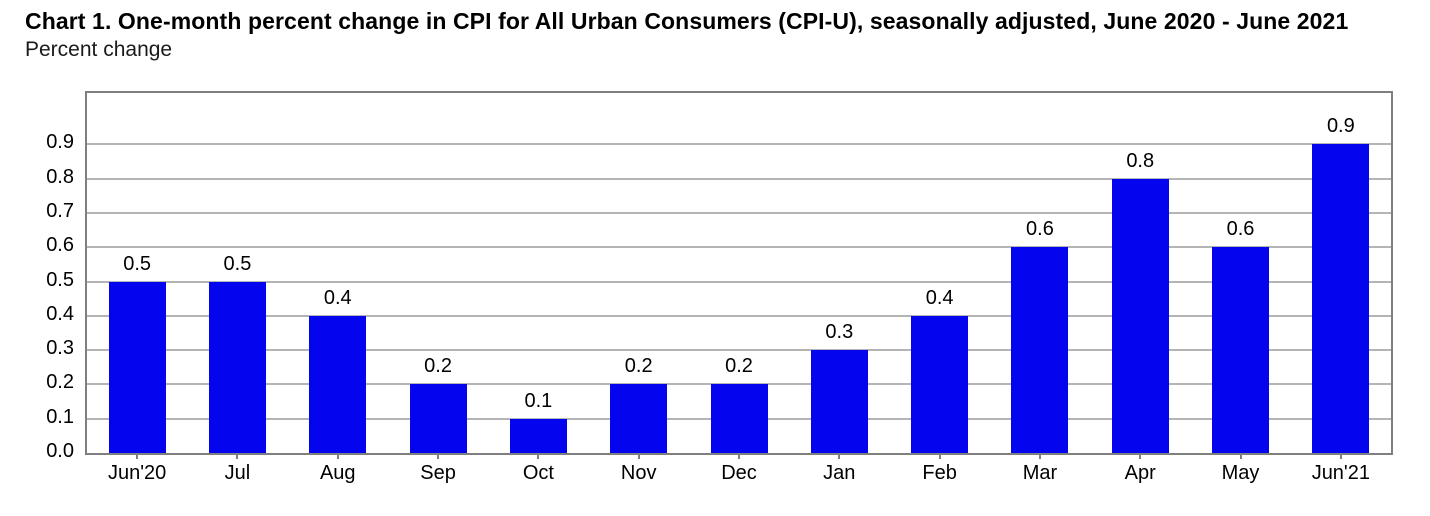  What do you see at coordinates (60, 245) in the screenshot?
I see `y-tick-label: 0.6` at bounding box center [60, 245].